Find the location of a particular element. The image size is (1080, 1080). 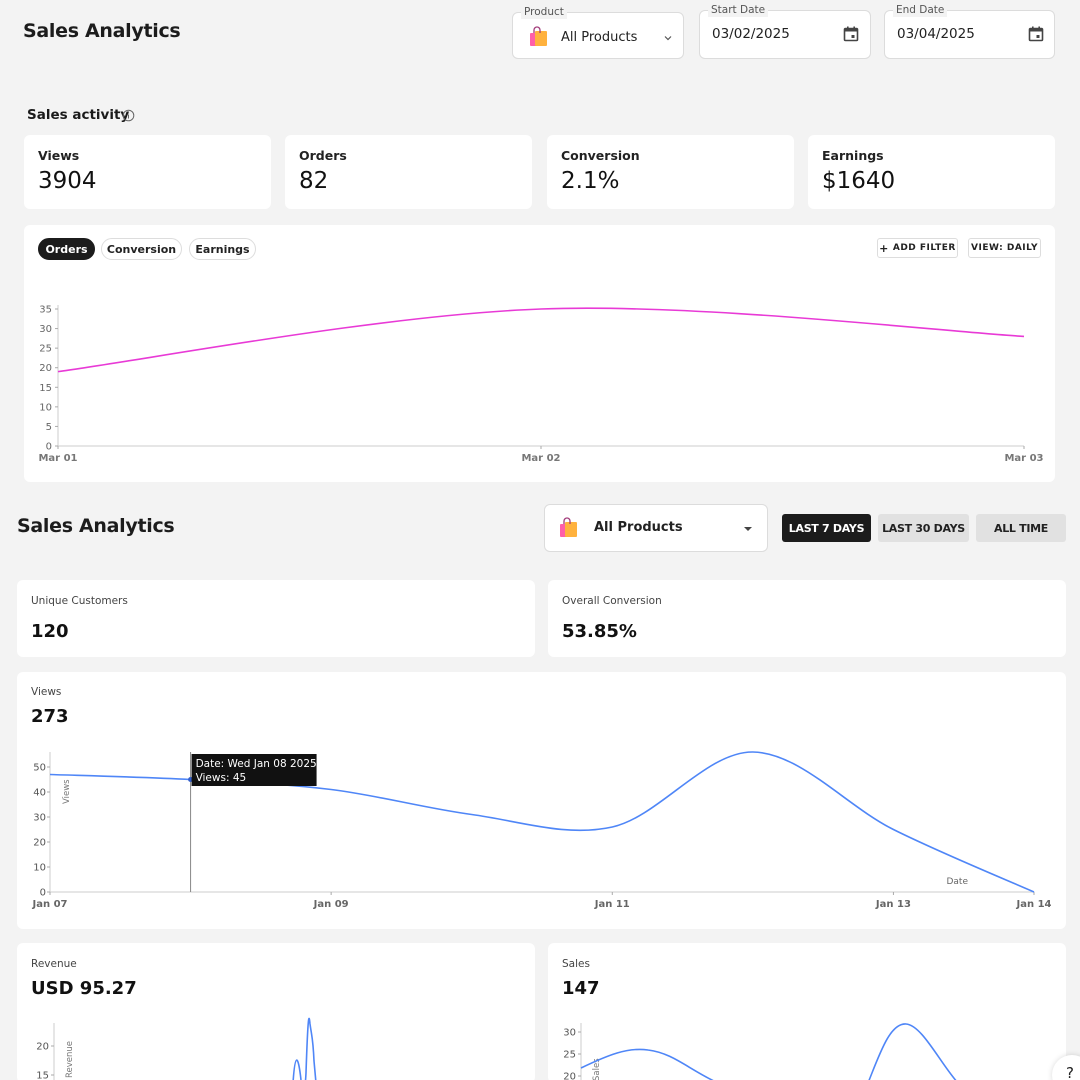

x-tick-label: Jan 09 is located at coordinates (331, 904).